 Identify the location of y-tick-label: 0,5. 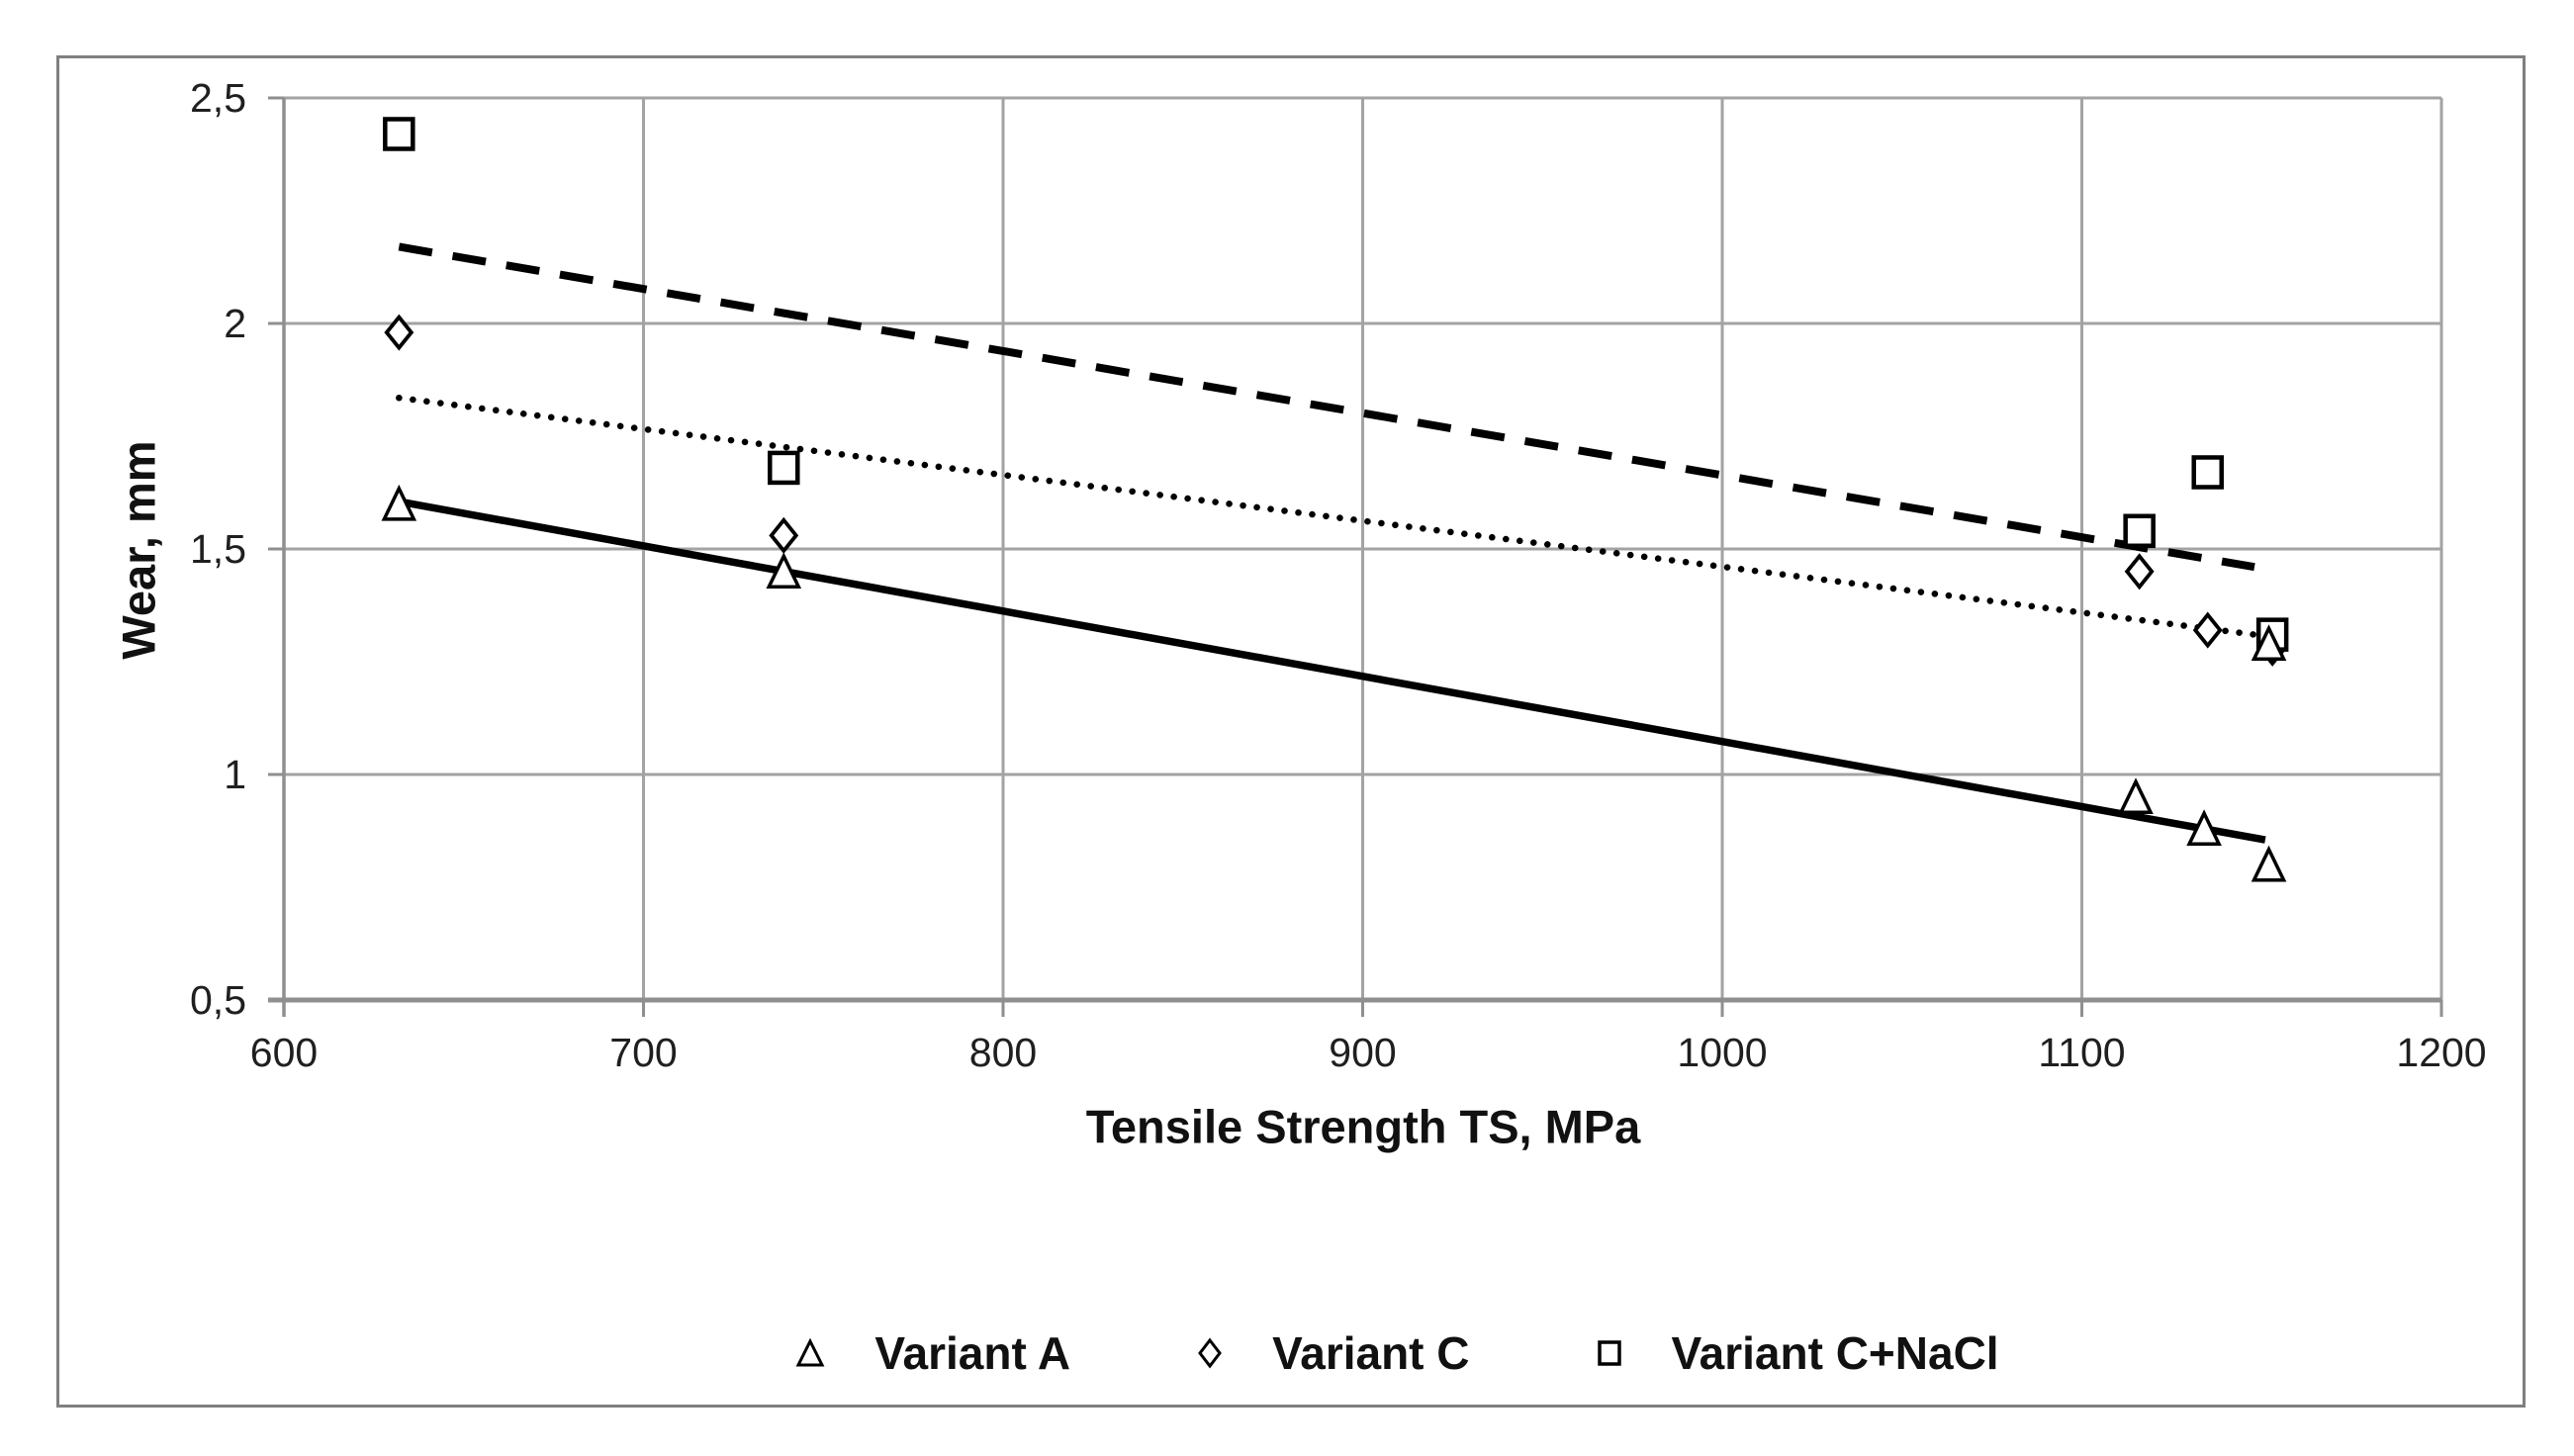
(218, 1000).